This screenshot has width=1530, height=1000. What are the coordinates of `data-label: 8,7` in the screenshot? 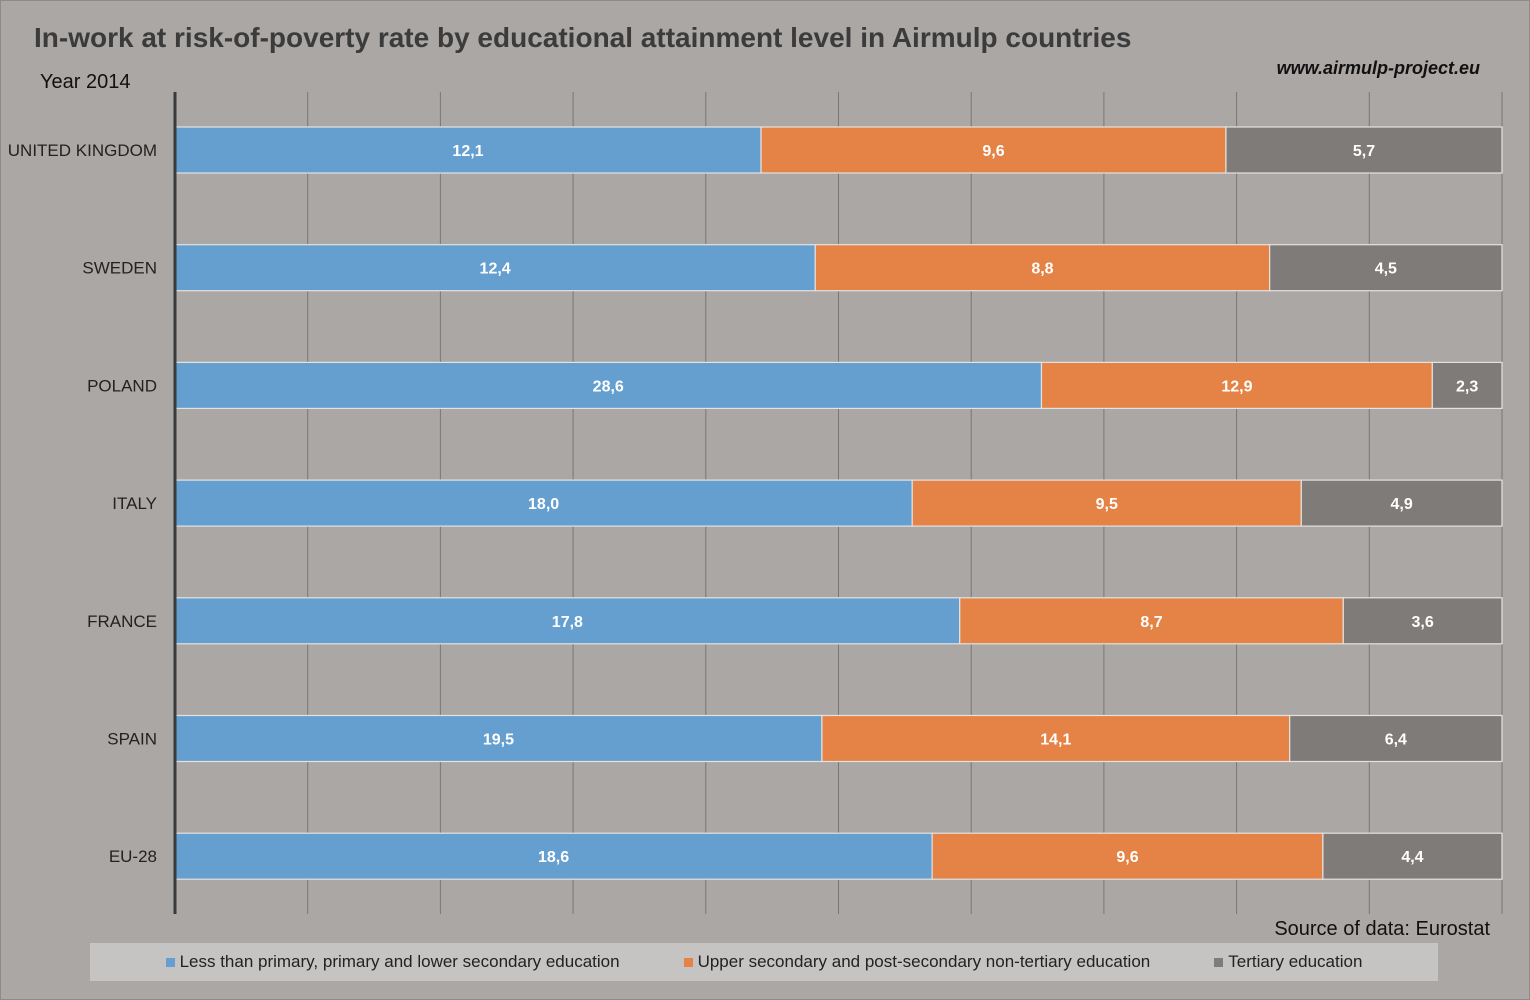 It's located at (1151, 622).